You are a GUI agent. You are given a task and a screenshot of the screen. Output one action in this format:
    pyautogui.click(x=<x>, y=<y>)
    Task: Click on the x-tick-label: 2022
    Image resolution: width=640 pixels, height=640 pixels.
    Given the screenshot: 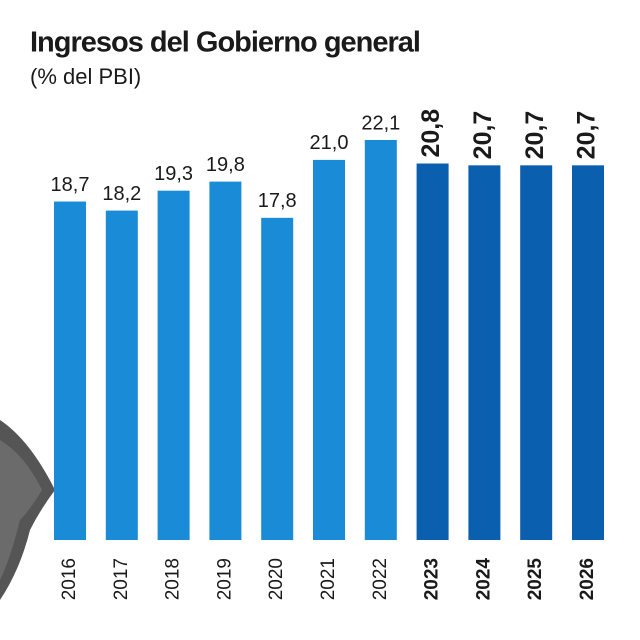 What is the action you would take?
    pyautogui.click(x=380, y=579)
    